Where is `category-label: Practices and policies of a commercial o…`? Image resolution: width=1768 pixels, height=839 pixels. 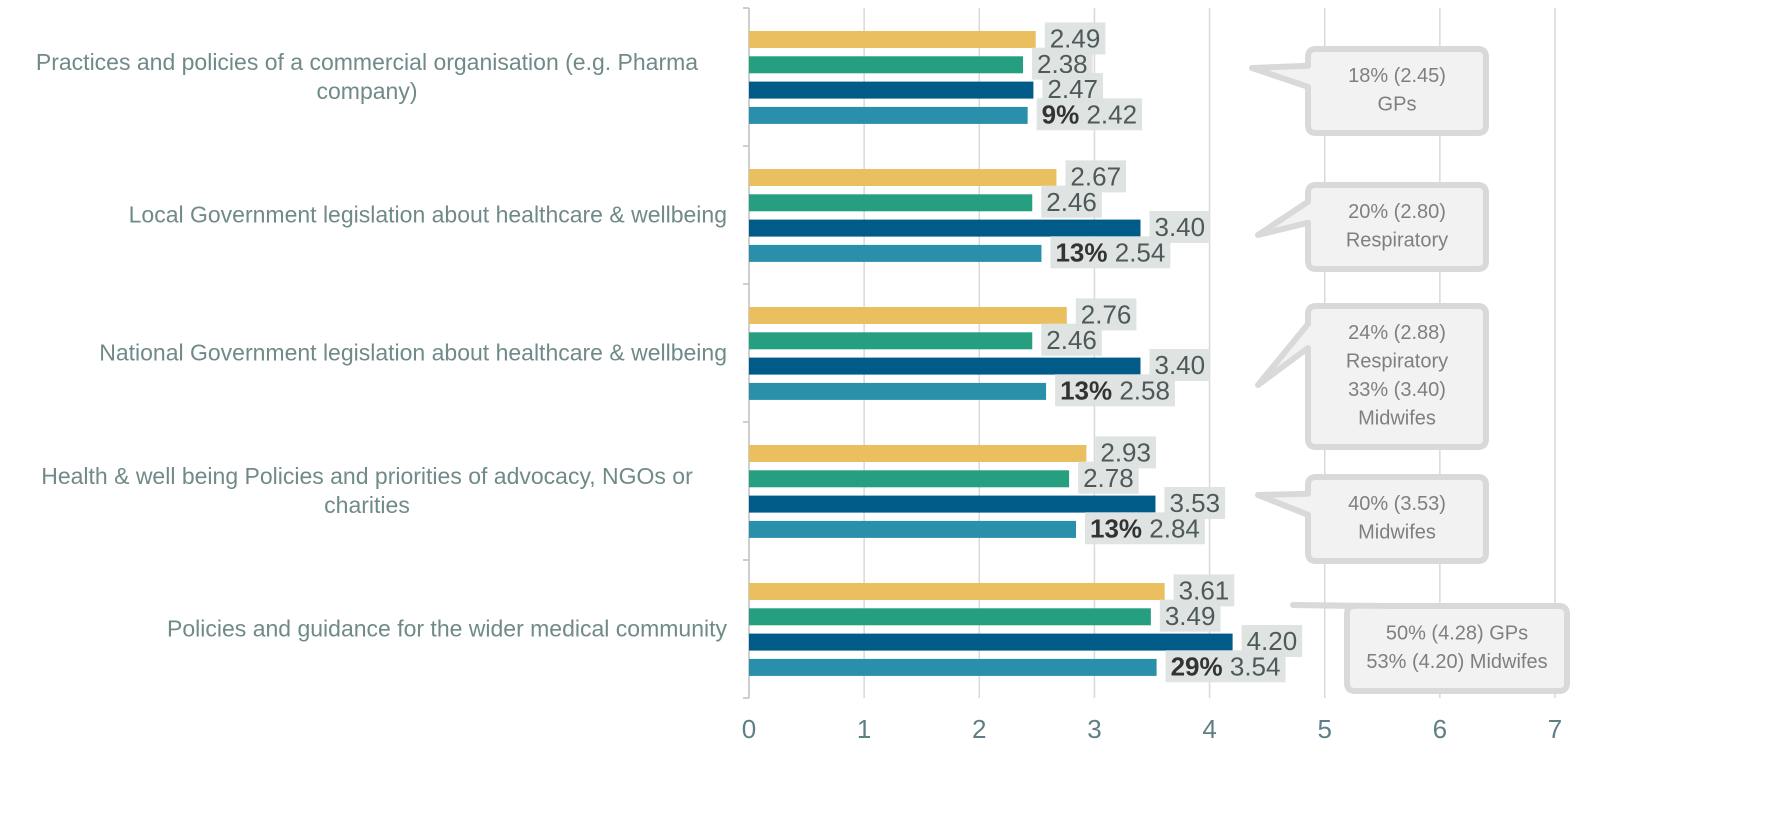
category-label: Practices and policies of a commercial o… is located at coordinates (363, 77).